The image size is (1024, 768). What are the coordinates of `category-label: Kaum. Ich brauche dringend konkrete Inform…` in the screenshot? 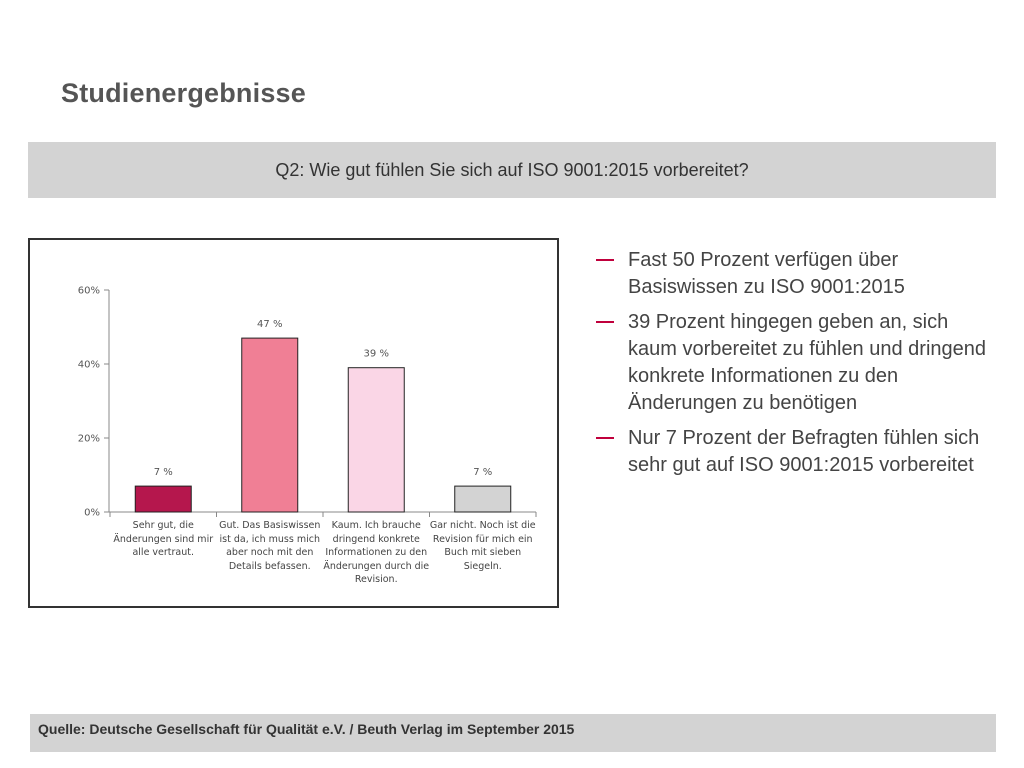 It's located at (376, 553).